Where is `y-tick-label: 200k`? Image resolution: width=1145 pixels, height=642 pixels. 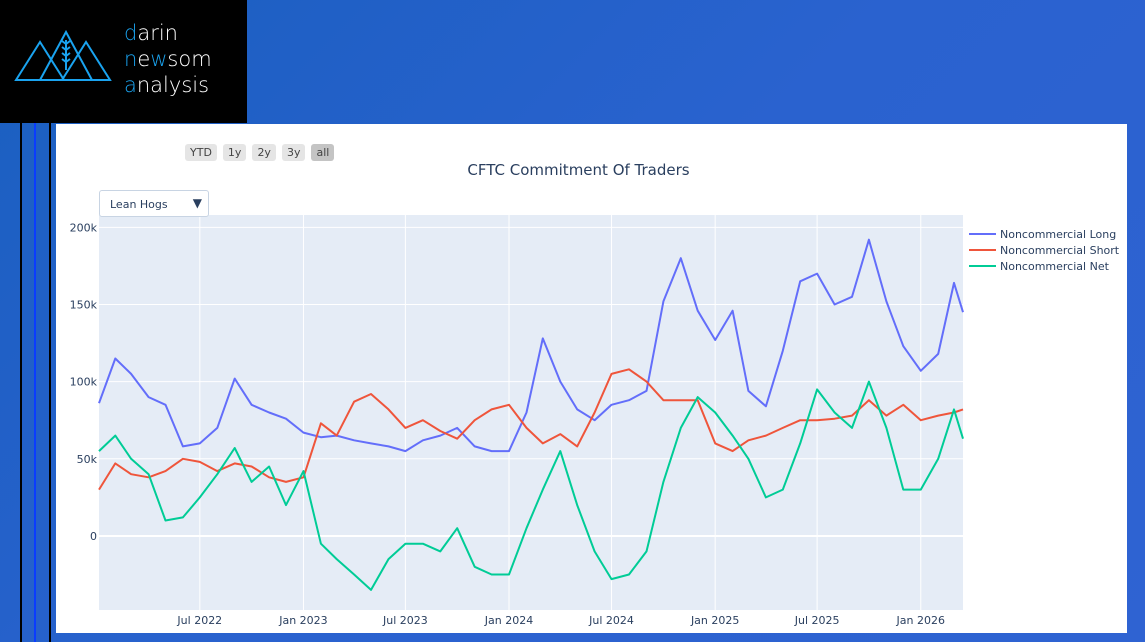
y-tick-label: 200k is located at coordinates (84, 227).